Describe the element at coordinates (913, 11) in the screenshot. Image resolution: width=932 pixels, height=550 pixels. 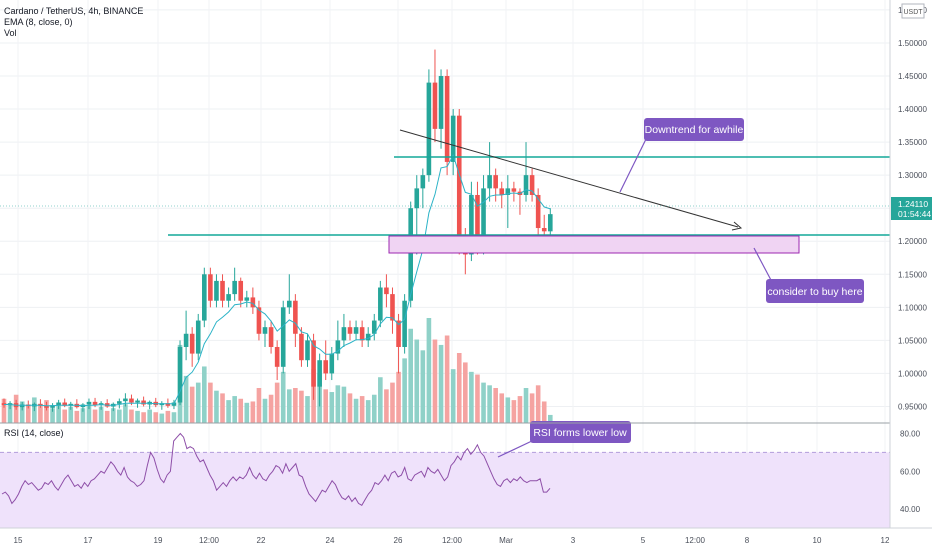
I see `currency-badge` at that location.